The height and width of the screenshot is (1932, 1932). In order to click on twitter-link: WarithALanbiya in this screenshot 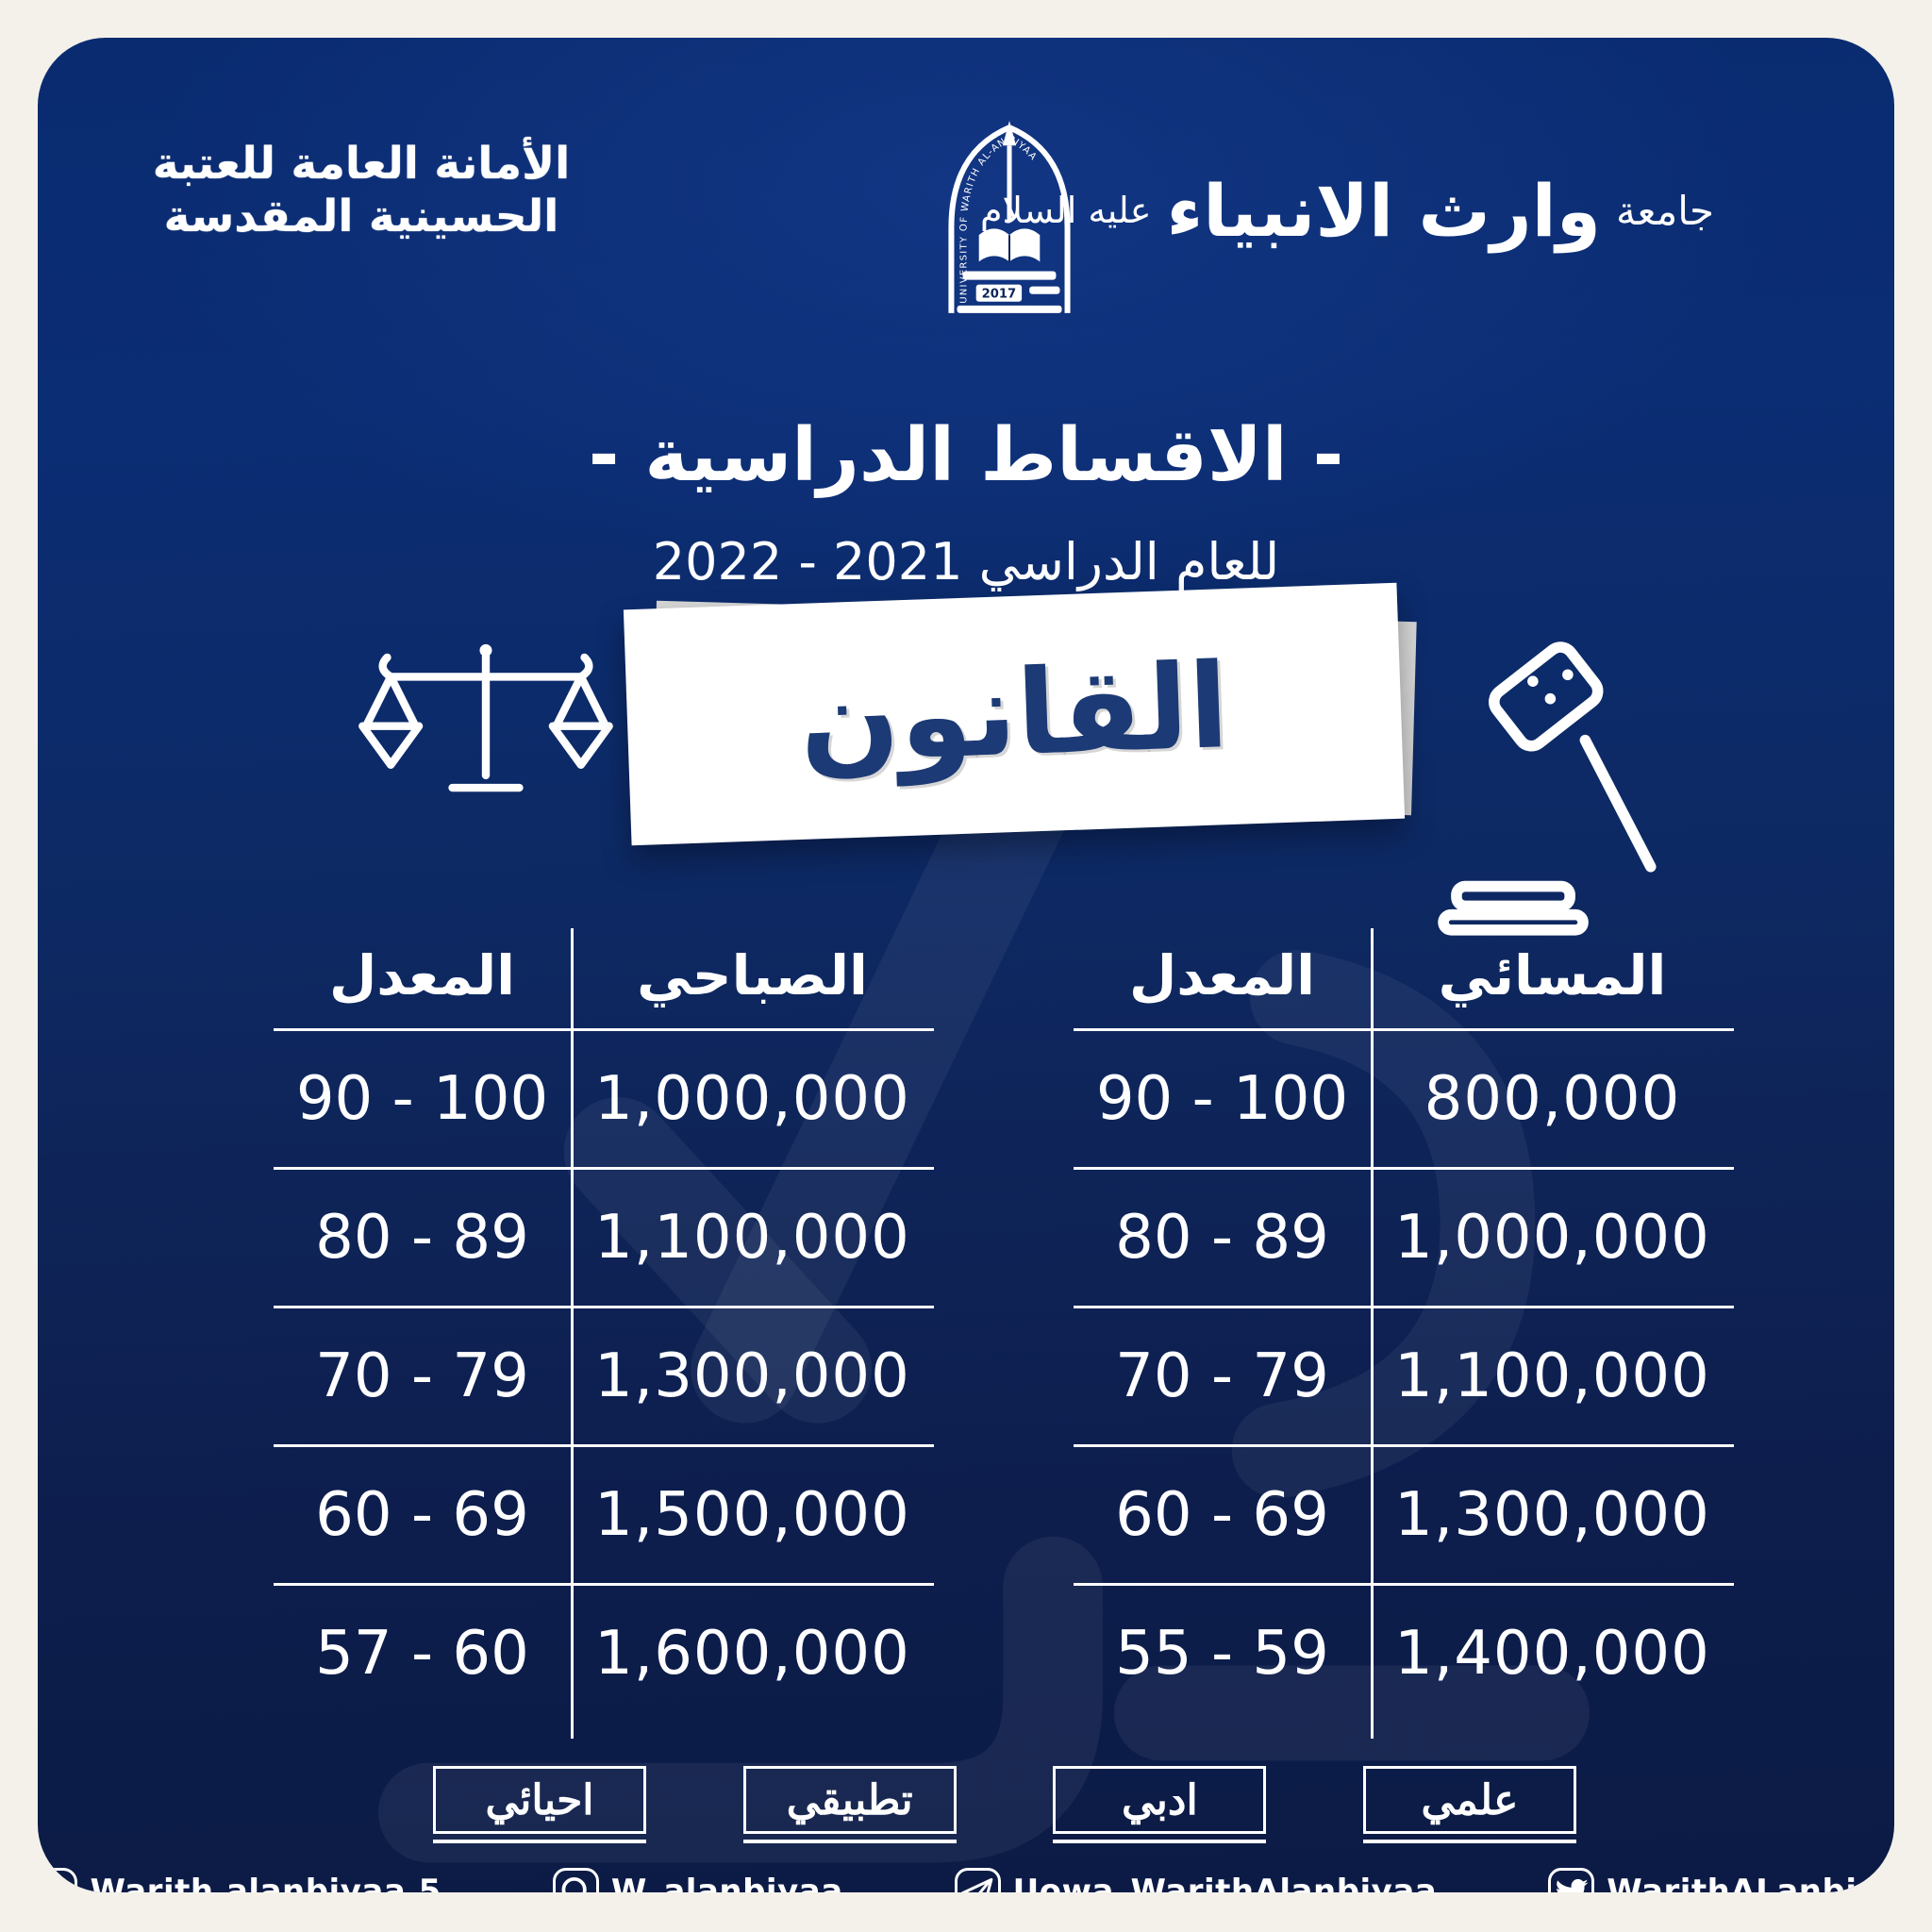, I will do `click(1721, 1880)`.